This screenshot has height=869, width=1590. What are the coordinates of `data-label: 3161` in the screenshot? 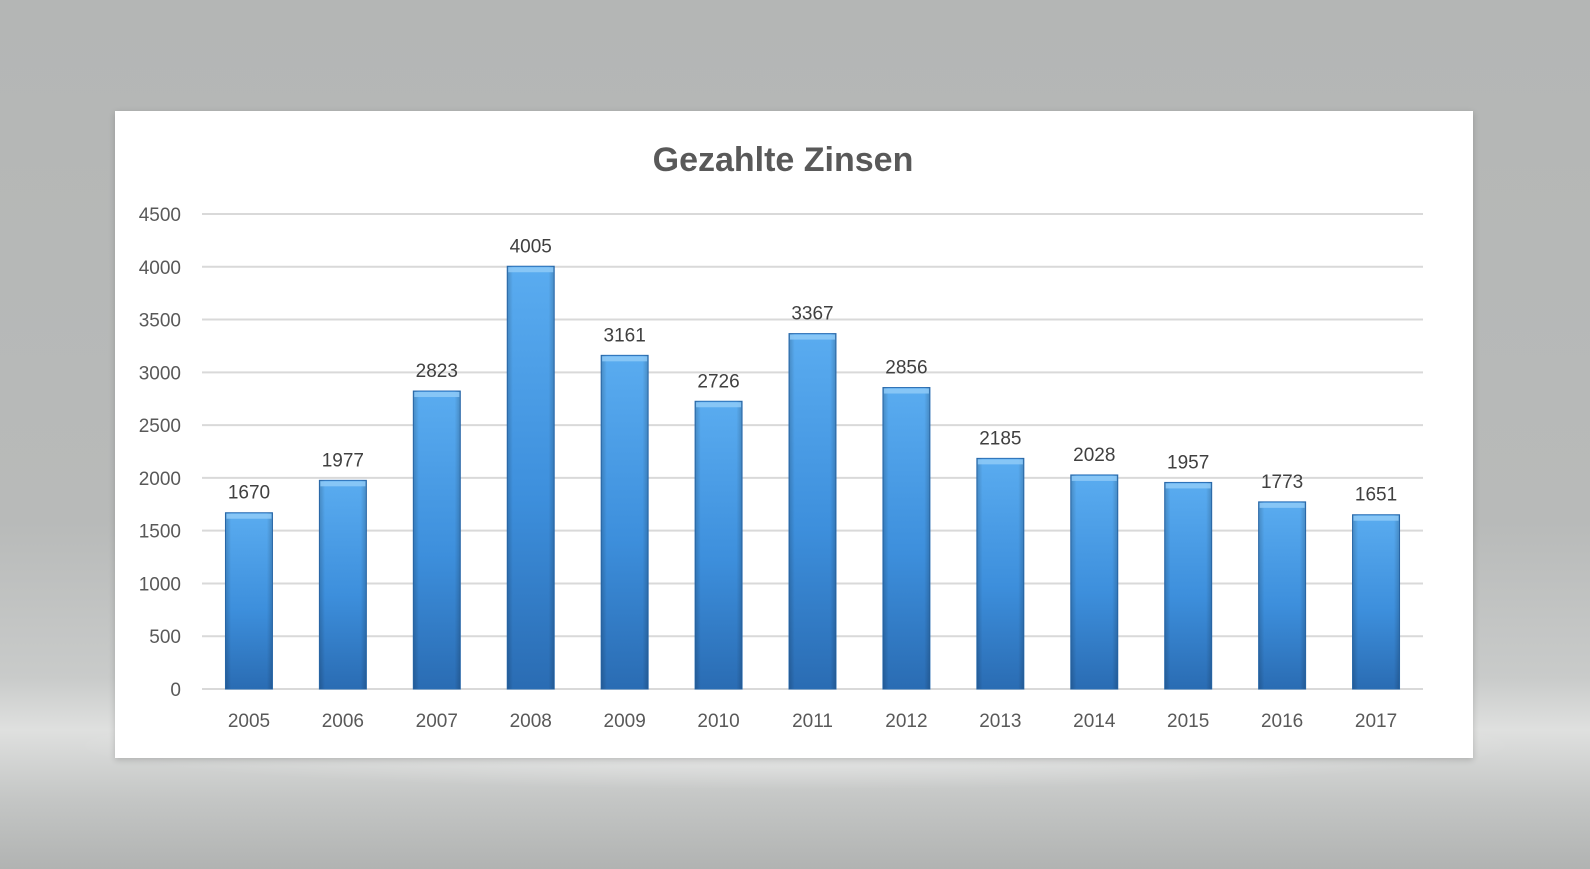 It's located at (625, 335).